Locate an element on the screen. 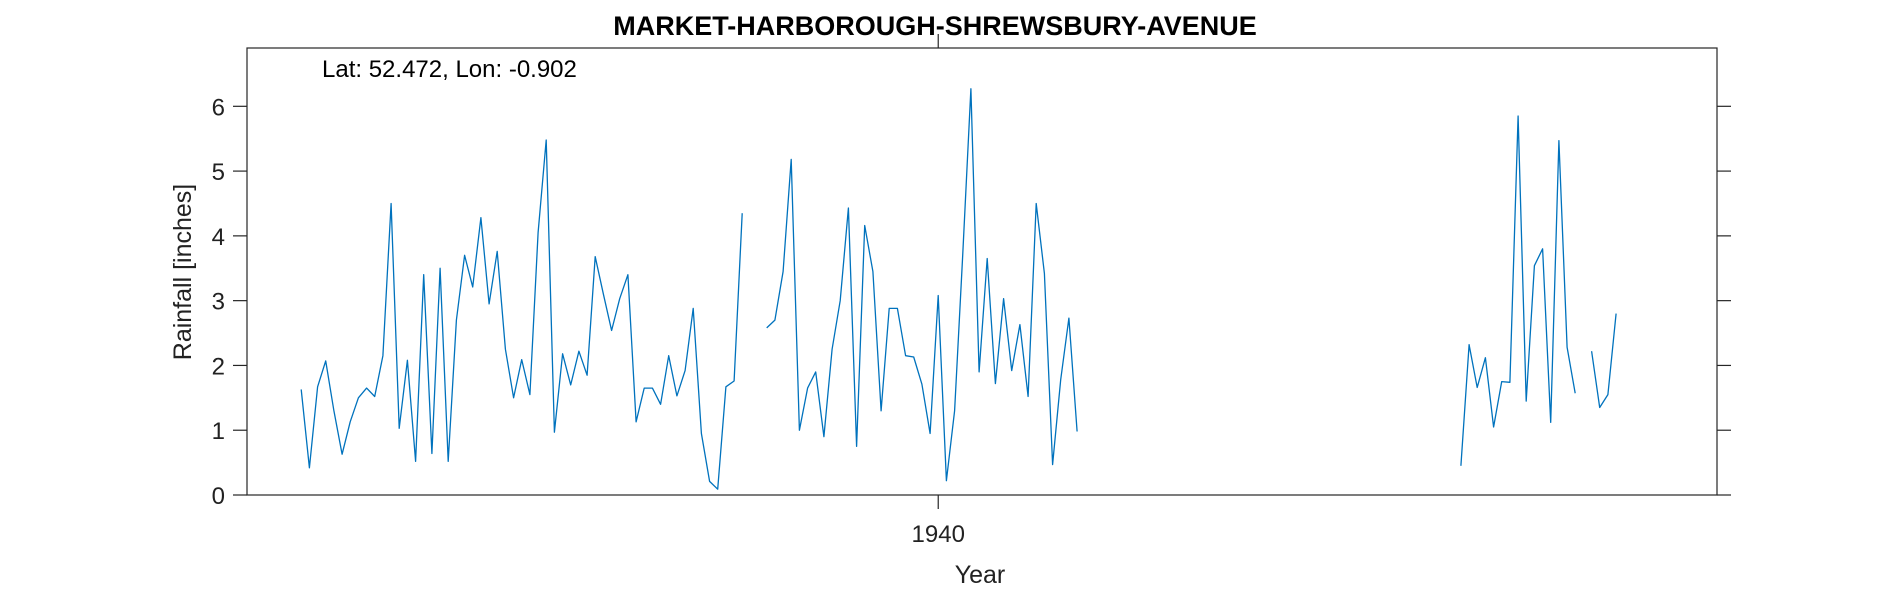  location-annotation: Lat: 52.472, Lon: -0.902 is located at coordinates (449, 69).